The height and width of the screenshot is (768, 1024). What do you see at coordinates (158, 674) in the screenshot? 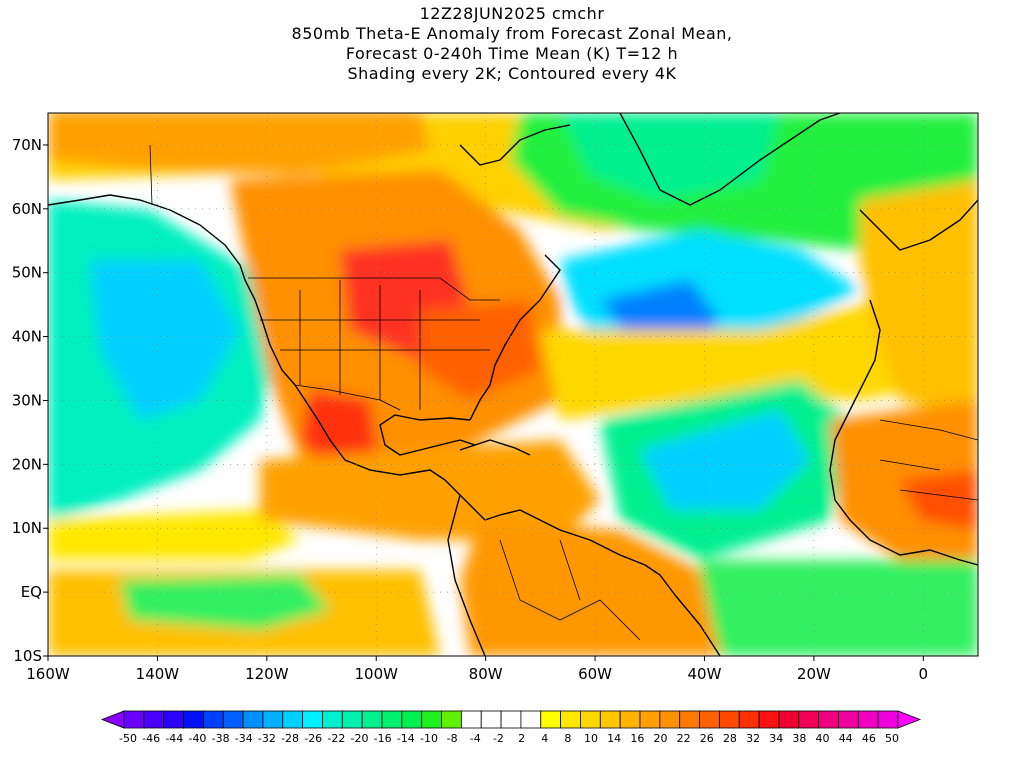
I see `x-tick-label: 140W` at bounding box center [158, 674].